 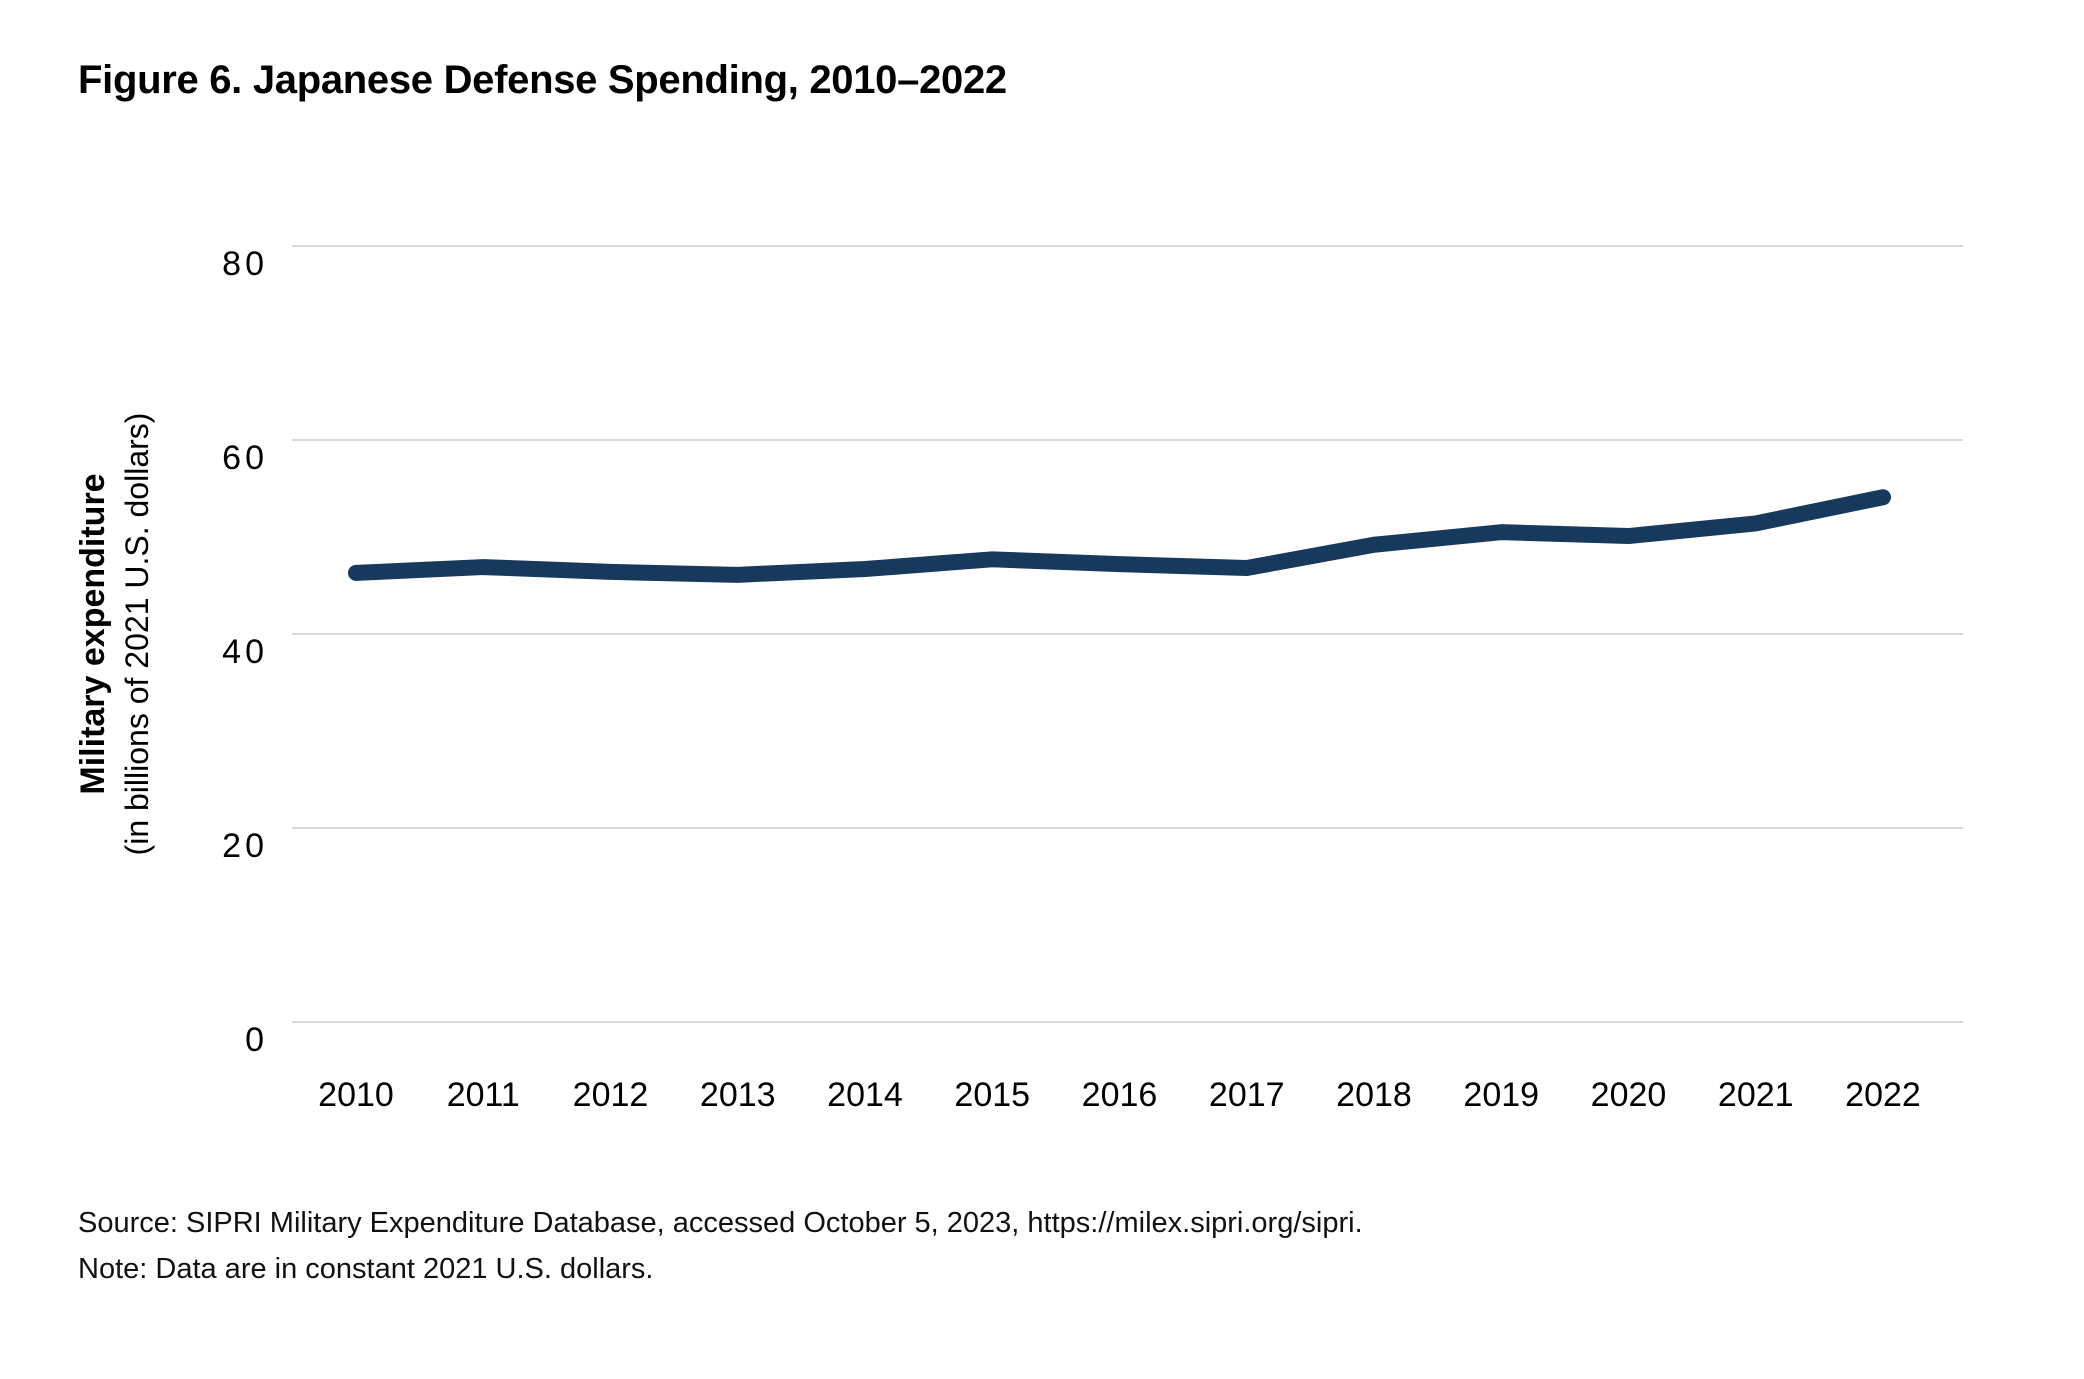 What do you see at coordinates (483, 1095) in the screenshot?
I see `x-tick-label: 2011` at bounding box center [483, 1095].